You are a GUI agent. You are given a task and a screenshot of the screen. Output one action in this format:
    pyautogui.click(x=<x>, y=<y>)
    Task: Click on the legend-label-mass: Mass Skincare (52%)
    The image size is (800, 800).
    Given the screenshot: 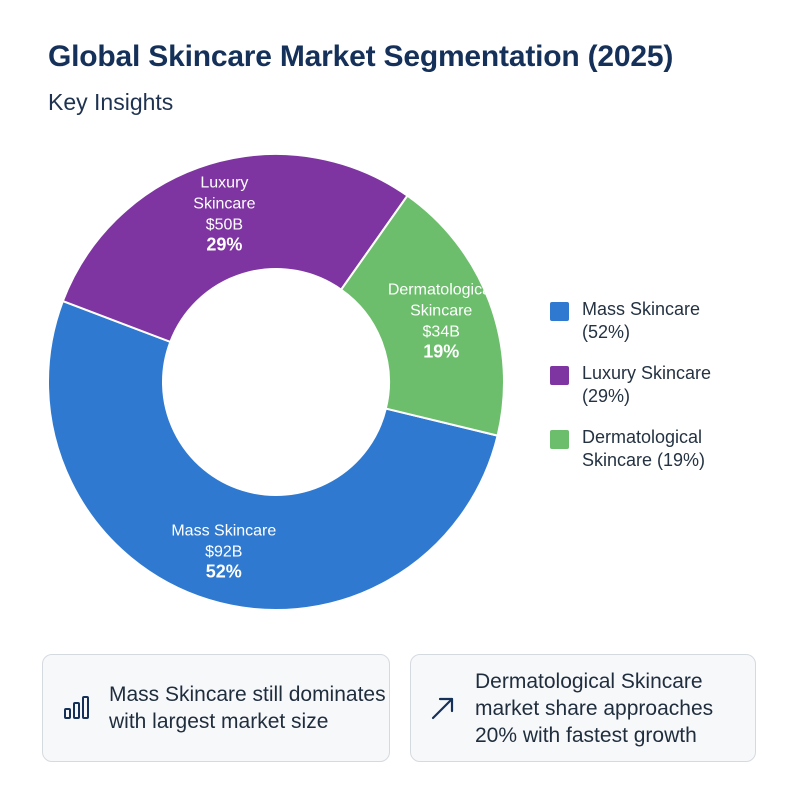 What is the action you would take?
    pyautogui.click(x=641, y=320)
    